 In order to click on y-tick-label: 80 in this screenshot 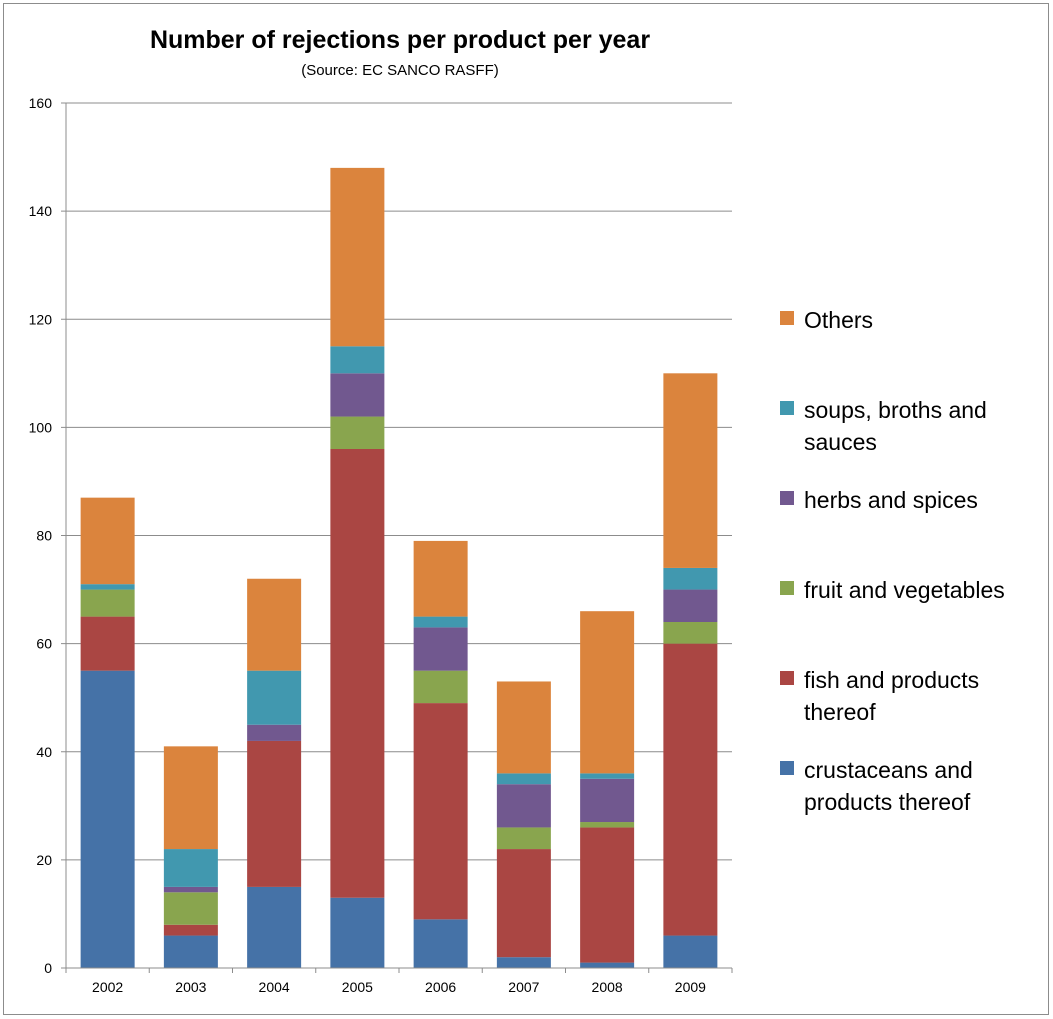, I will do `click(44, 536)`.